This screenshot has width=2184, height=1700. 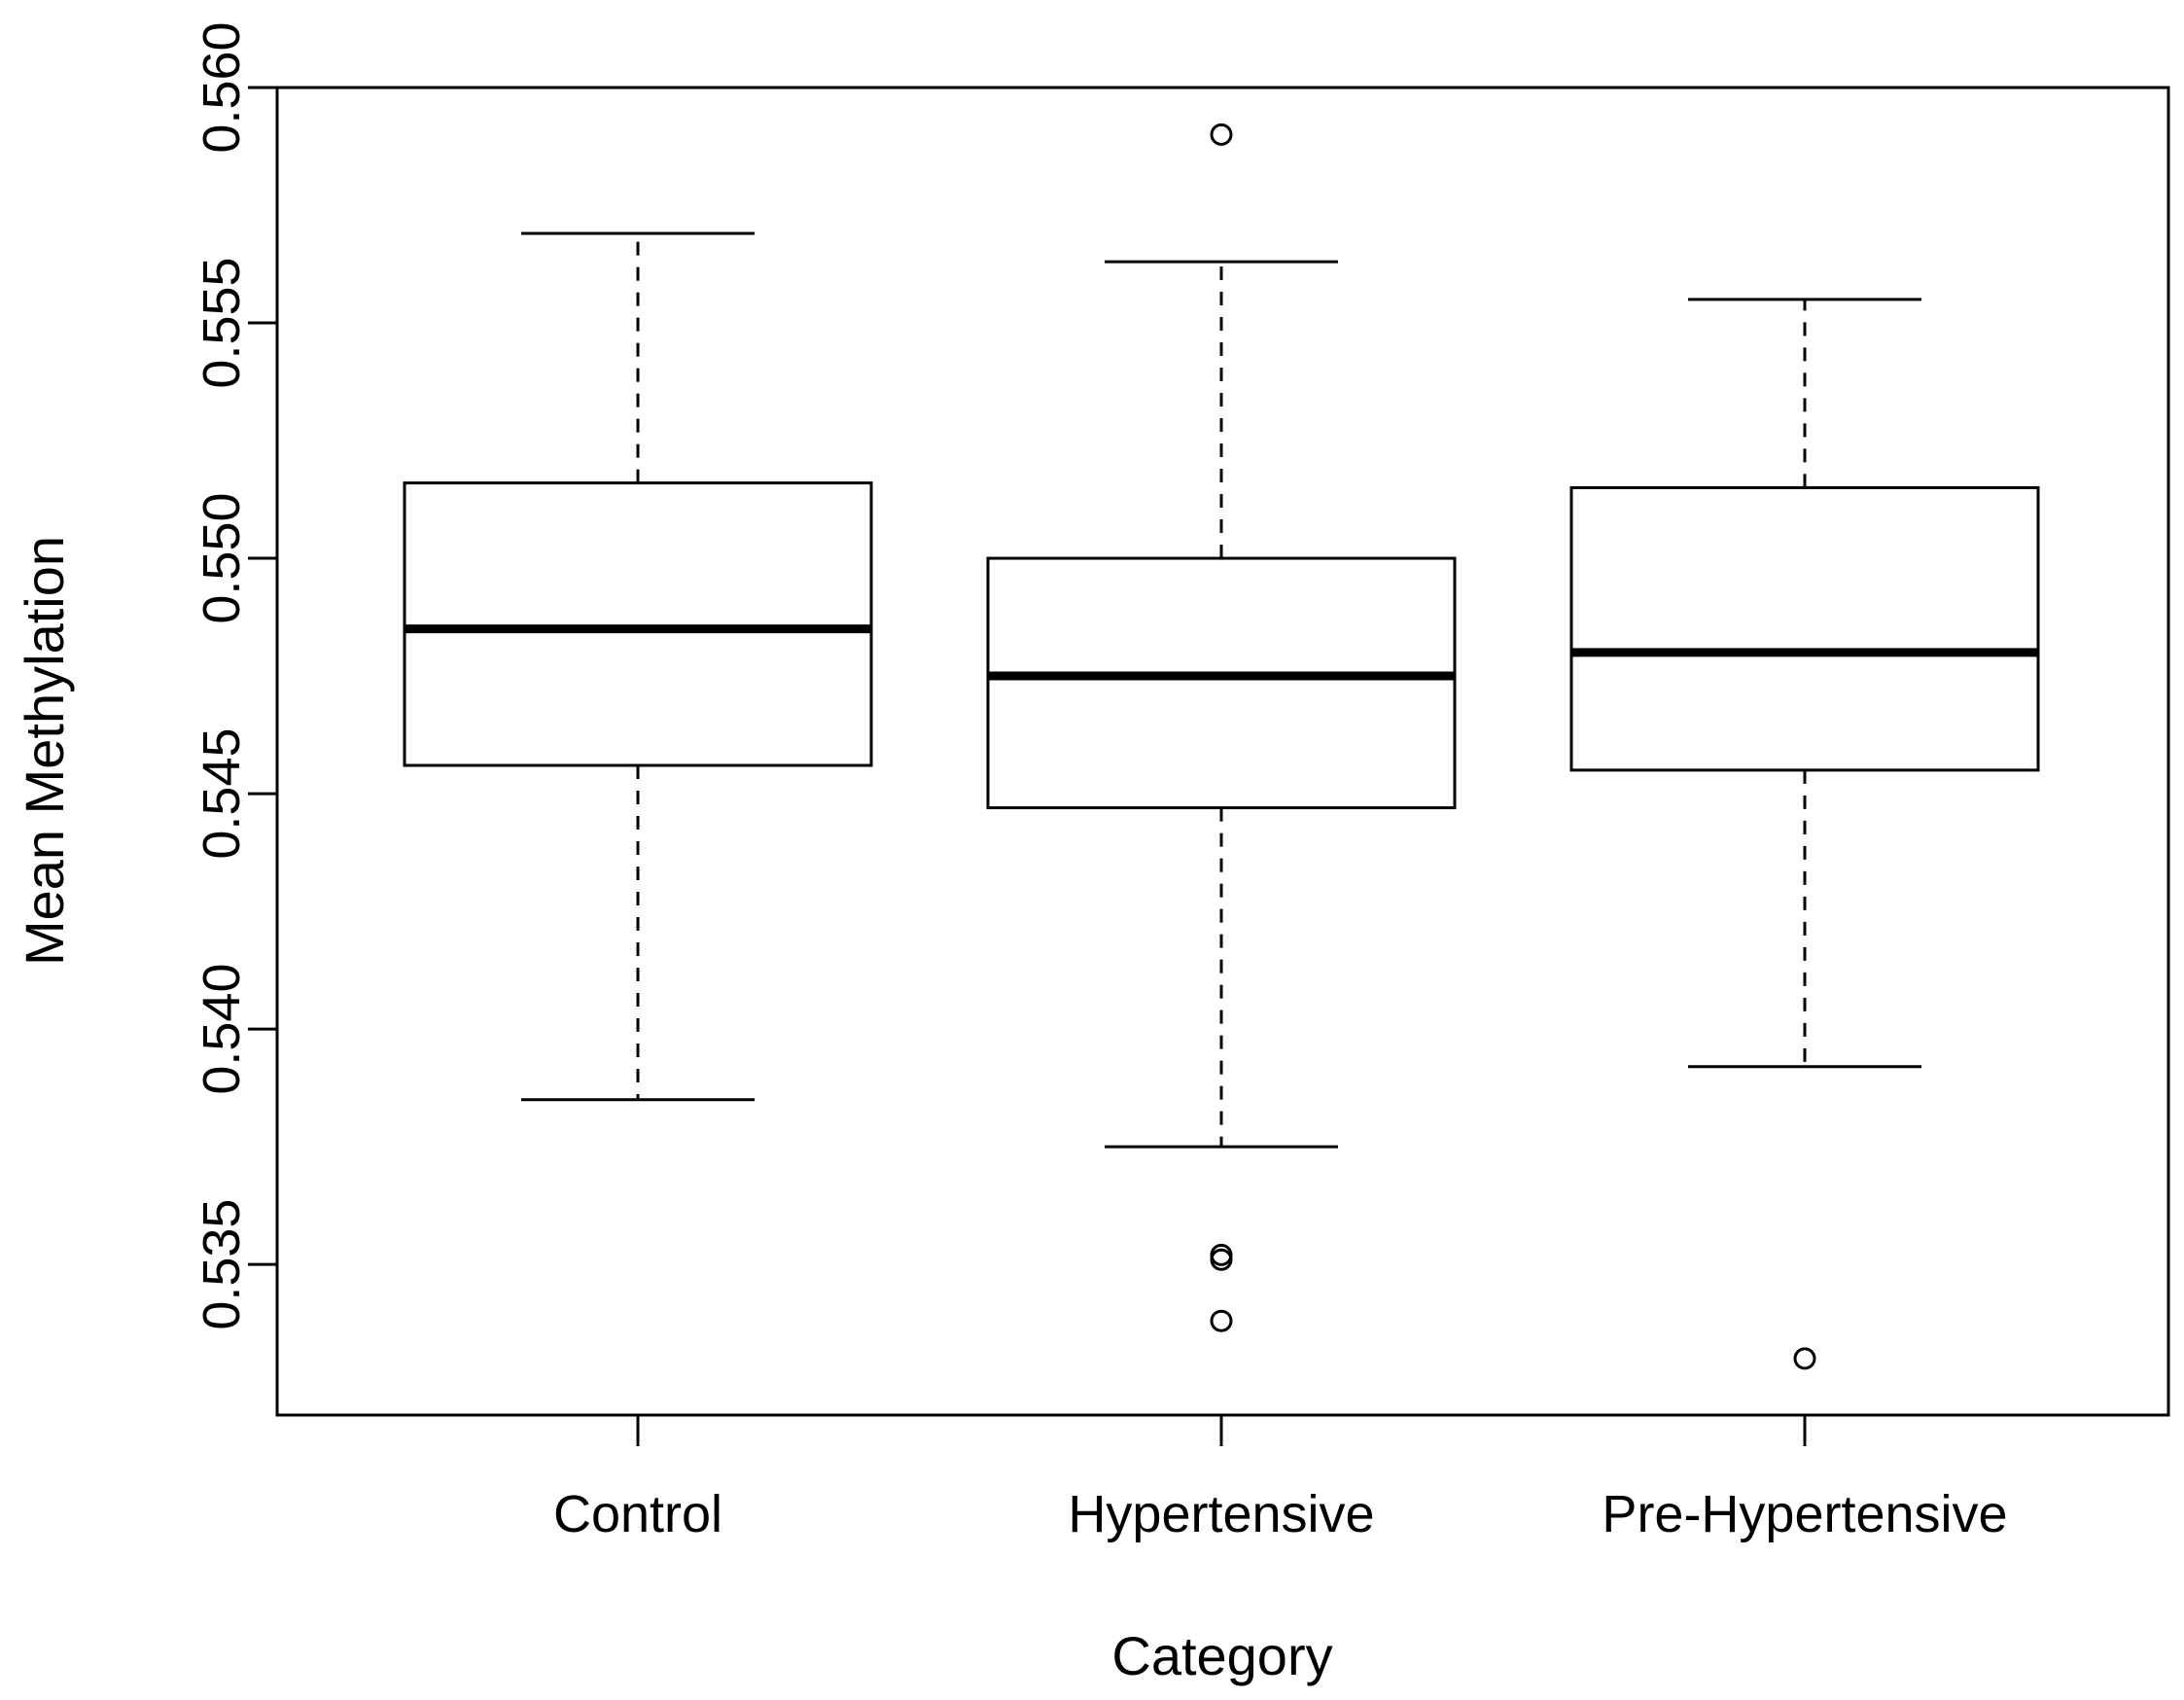 What do you see at coordinates (222, 557) in the screenshot?
I see `y-tick-label-3: 0.550` at bounding box center [222, 557].